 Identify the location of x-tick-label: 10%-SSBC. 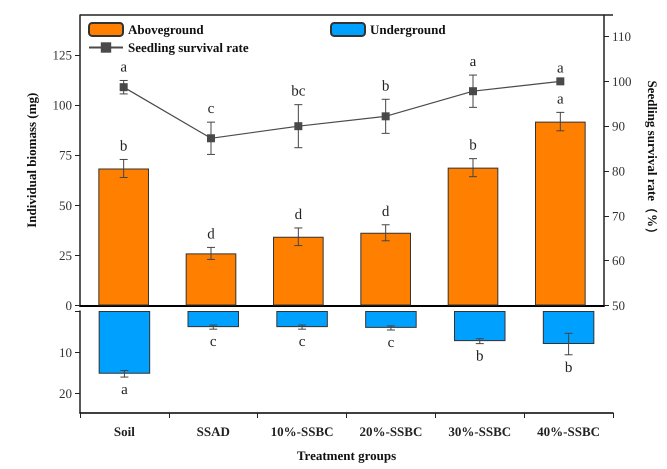
(302, 431).